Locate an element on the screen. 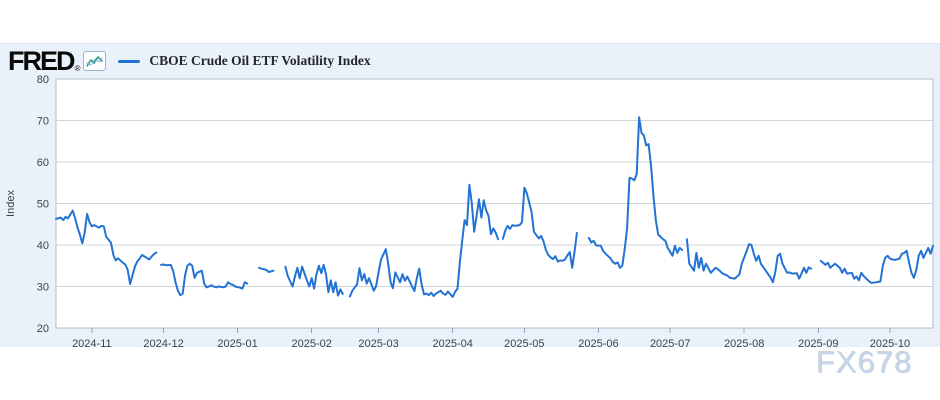 Image resolution: width=940 pixels, height=400 pixels. y-tick-label-30: 30 is located at coordinates (43, 288).